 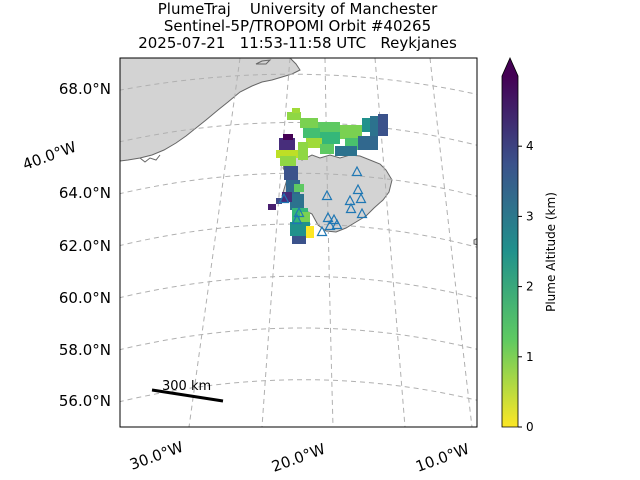 I want to click on meridian-15w, so click(x=390, y=242).